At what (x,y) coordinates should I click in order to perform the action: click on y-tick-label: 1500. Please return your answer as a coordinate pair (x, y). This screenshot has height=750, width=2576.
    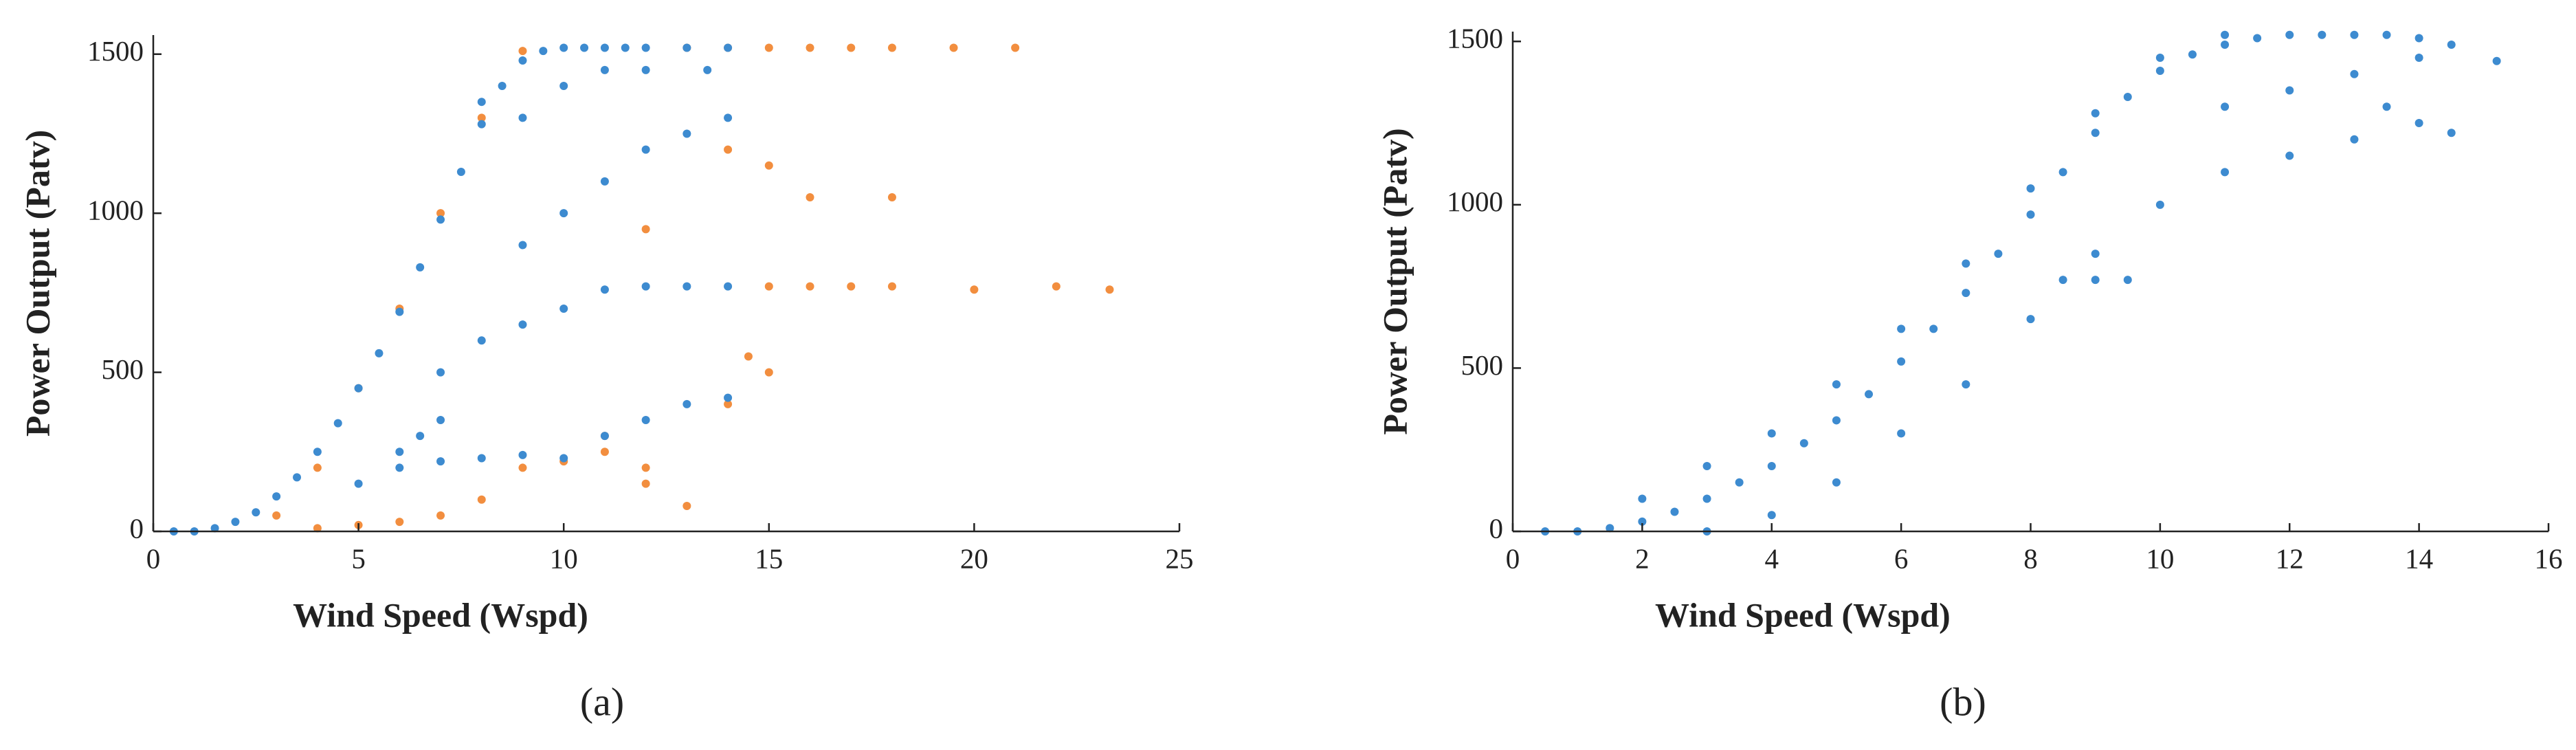
    Looking at the image, I should click on (1475, 38).